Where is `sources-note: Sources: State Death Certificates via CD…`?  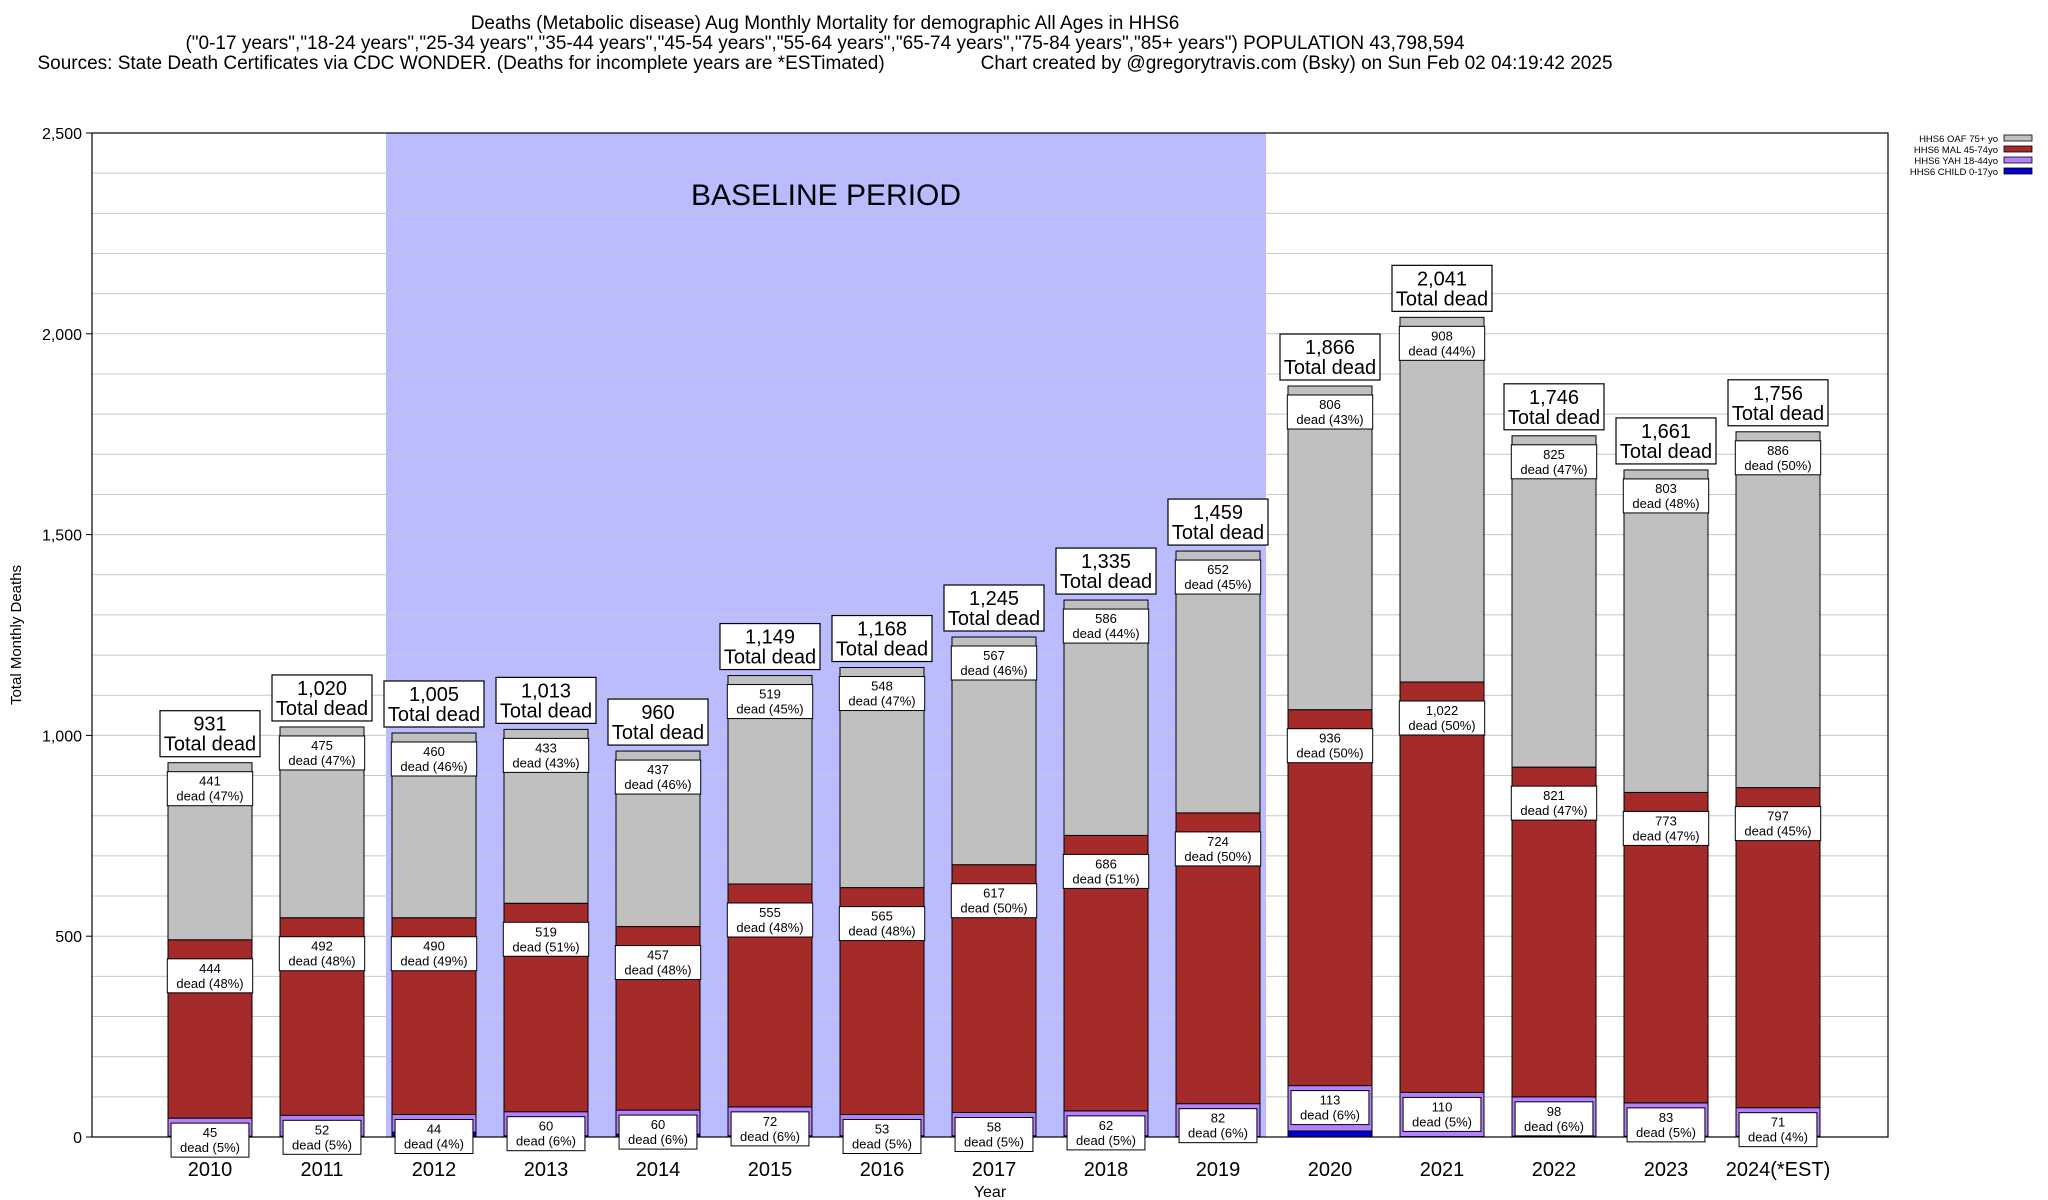 sources-note: Sources: State Death Certificates via CD… is located at coordinates (461, 63).